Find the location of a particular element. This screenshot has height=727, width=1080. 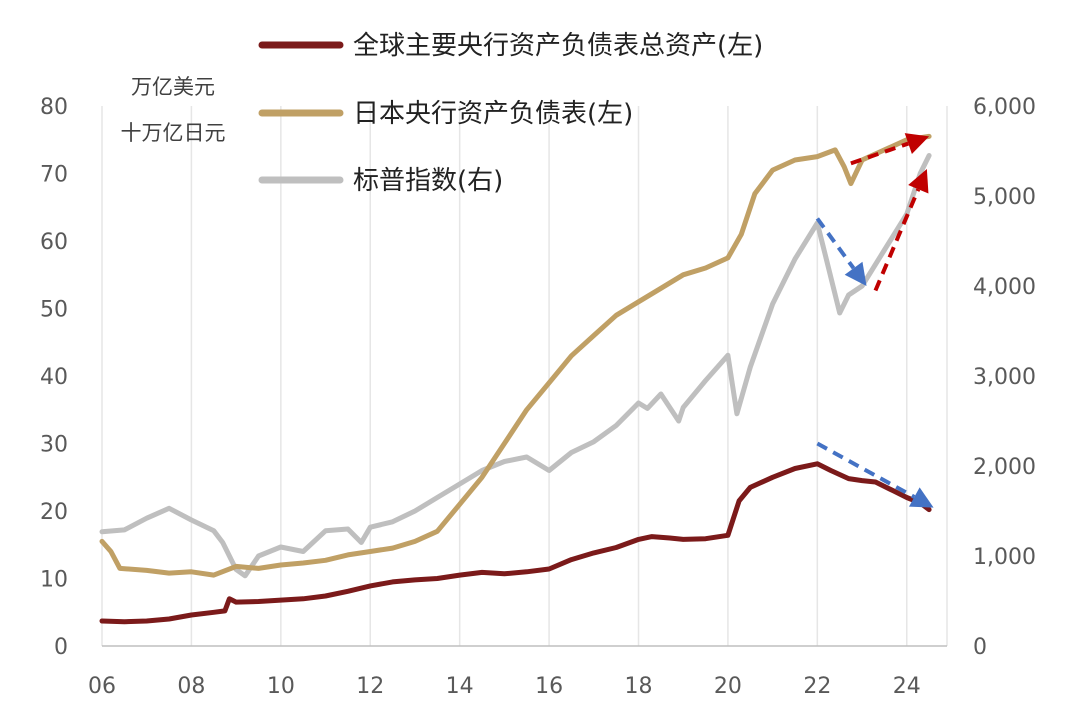

right-y-tick-label: 6,000 is located at coordinates (1004, 107).